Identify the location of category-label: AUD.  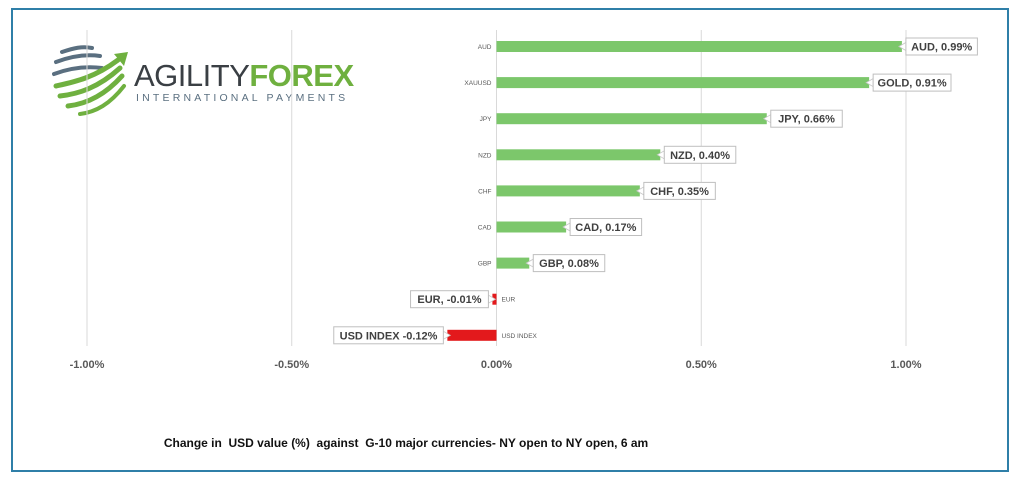
(485, 47).